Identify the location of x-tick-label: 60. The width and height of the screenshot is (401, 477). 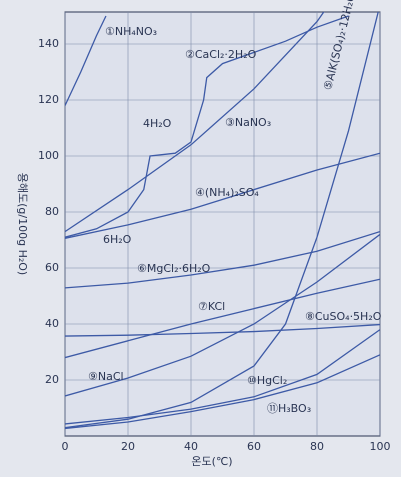
(254, 446).